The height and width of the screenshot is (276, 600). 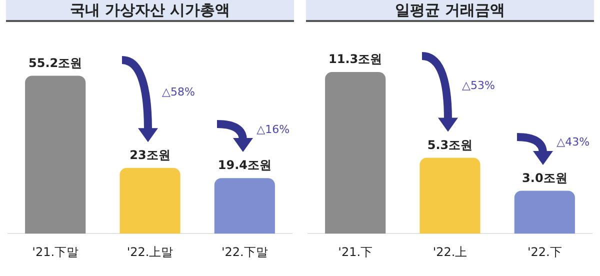 I want to click on x-tick-label: '22.上, so click(x=450, y=251).